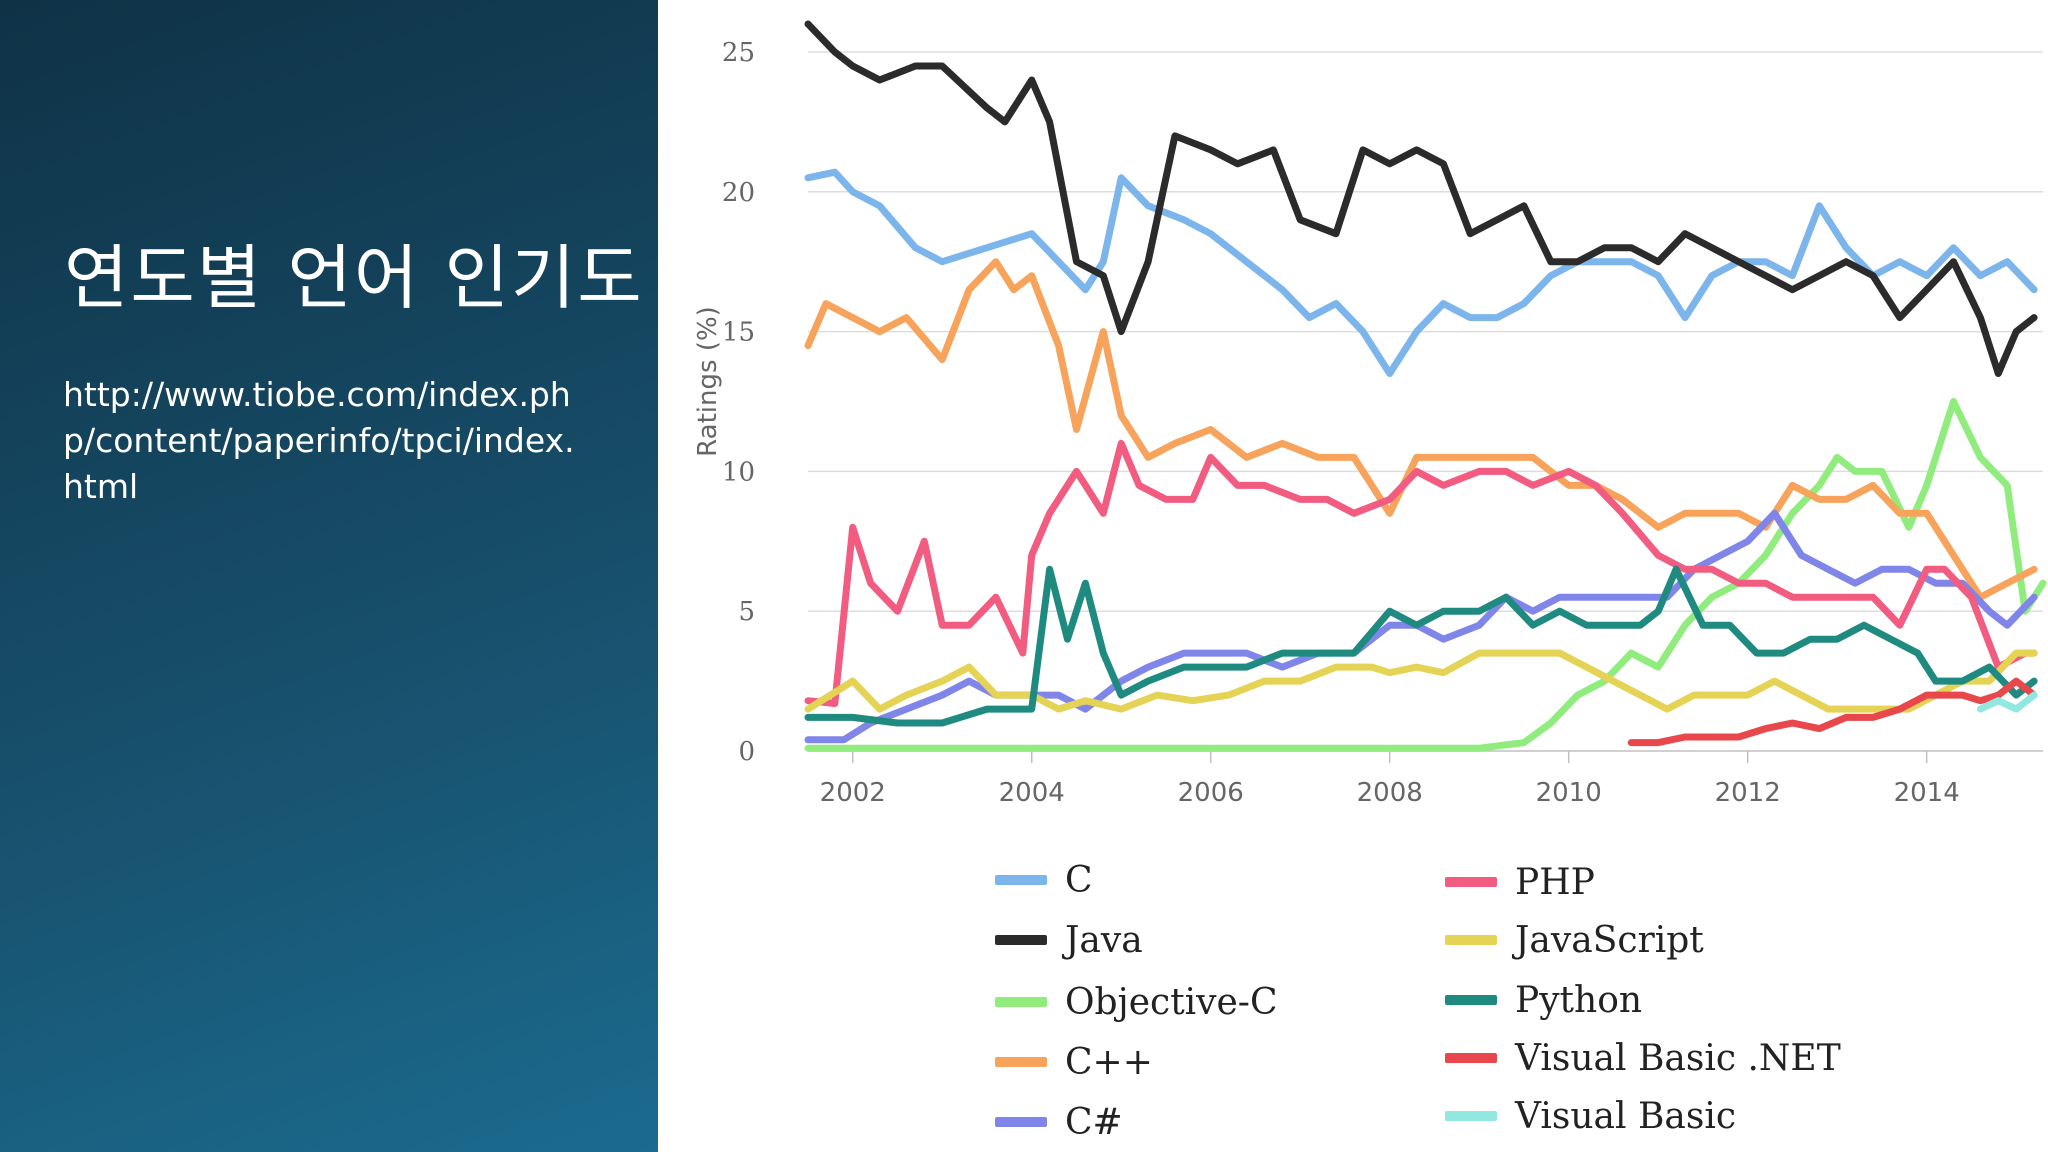  Describe the element at coordinates (1678, 1058) in the screenshot. I see `legend-label: Visual Basic .NET` at that location.